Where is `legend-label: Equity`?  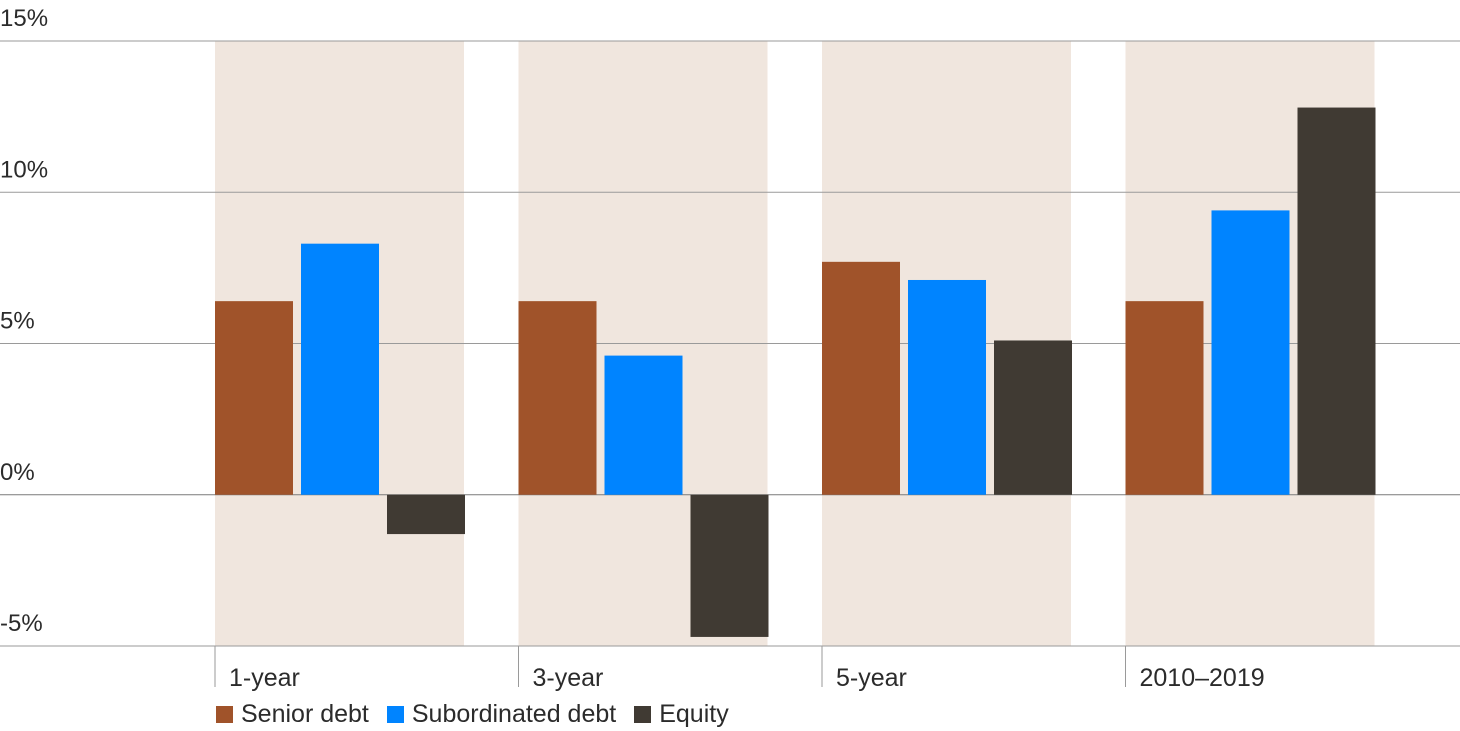
legend-label: Equity is located at coordinates (694, 714).